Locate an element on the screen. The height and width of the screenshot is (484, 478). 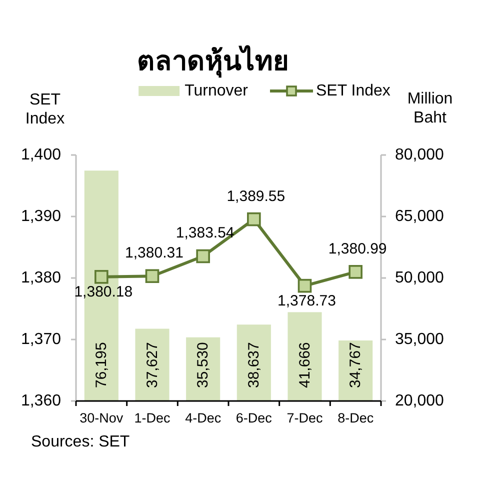
y-tick-label: 1,380 is located at coordinates (41, 278).